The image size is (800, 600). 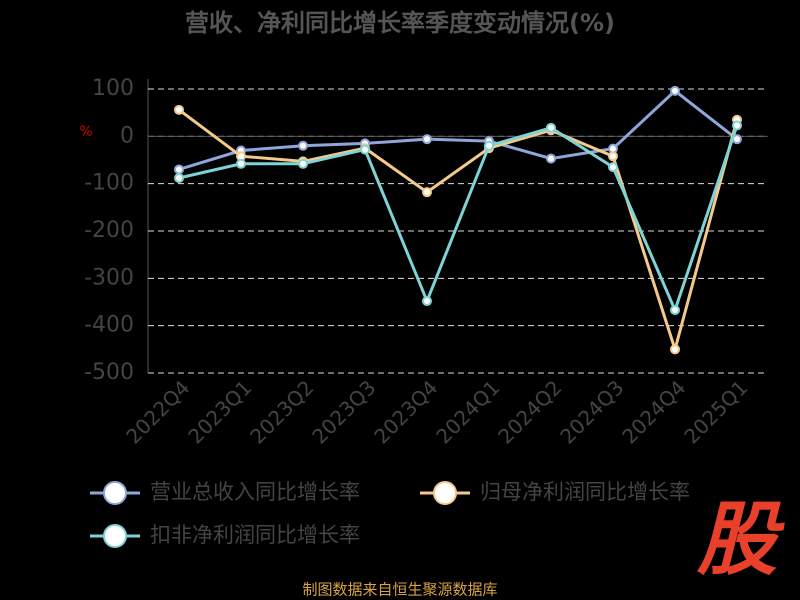 I want to click on chart-title: 营收、净利同比增长率季度变动情况(%), so click(x=400, y=23).